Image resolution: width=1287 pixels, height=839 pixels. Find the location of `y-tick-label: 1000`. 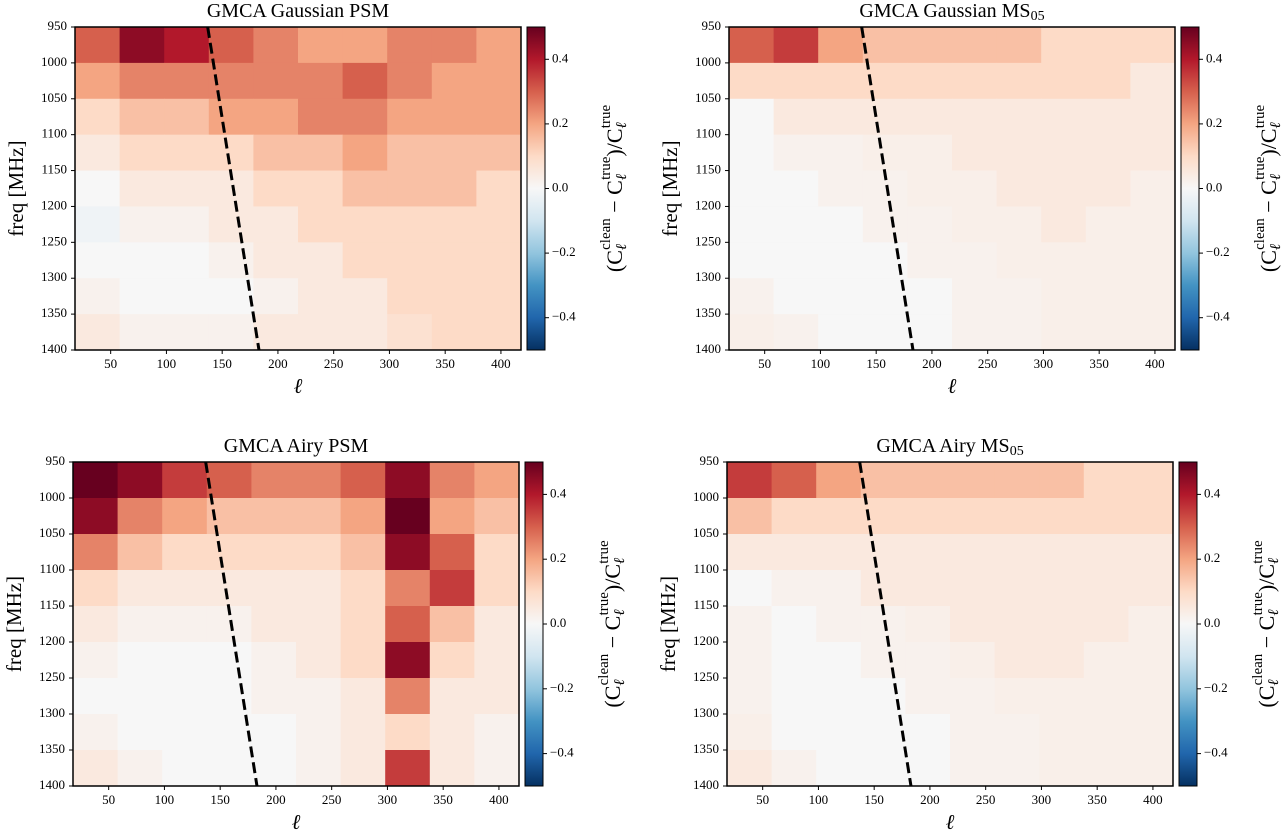

y-tick-label: 1000 is located at coordinates (54, 61).